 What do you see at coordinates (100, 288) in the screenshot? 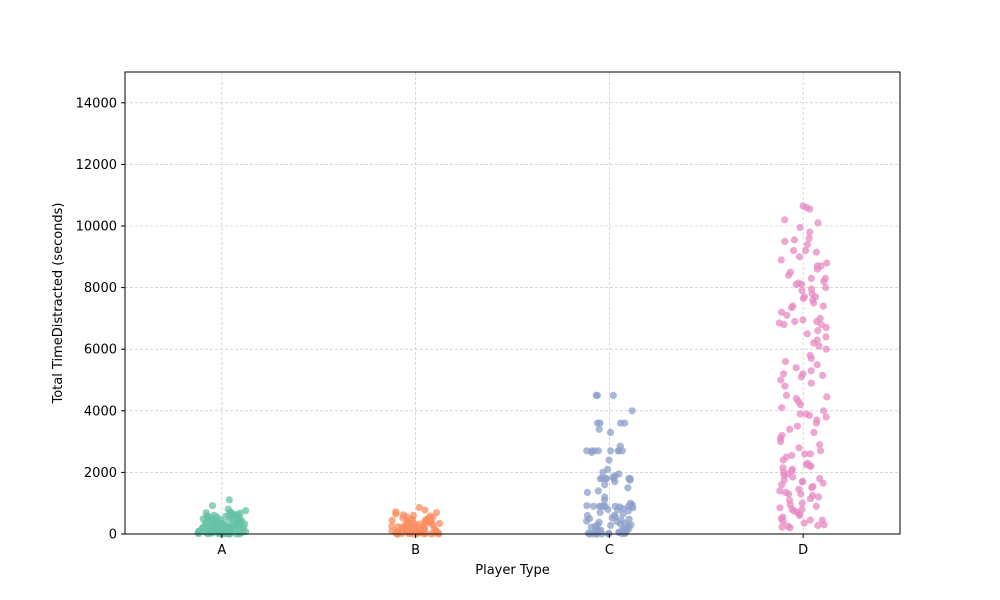
I see `y-tick-label: 8000` at bounding box center [100, 288].